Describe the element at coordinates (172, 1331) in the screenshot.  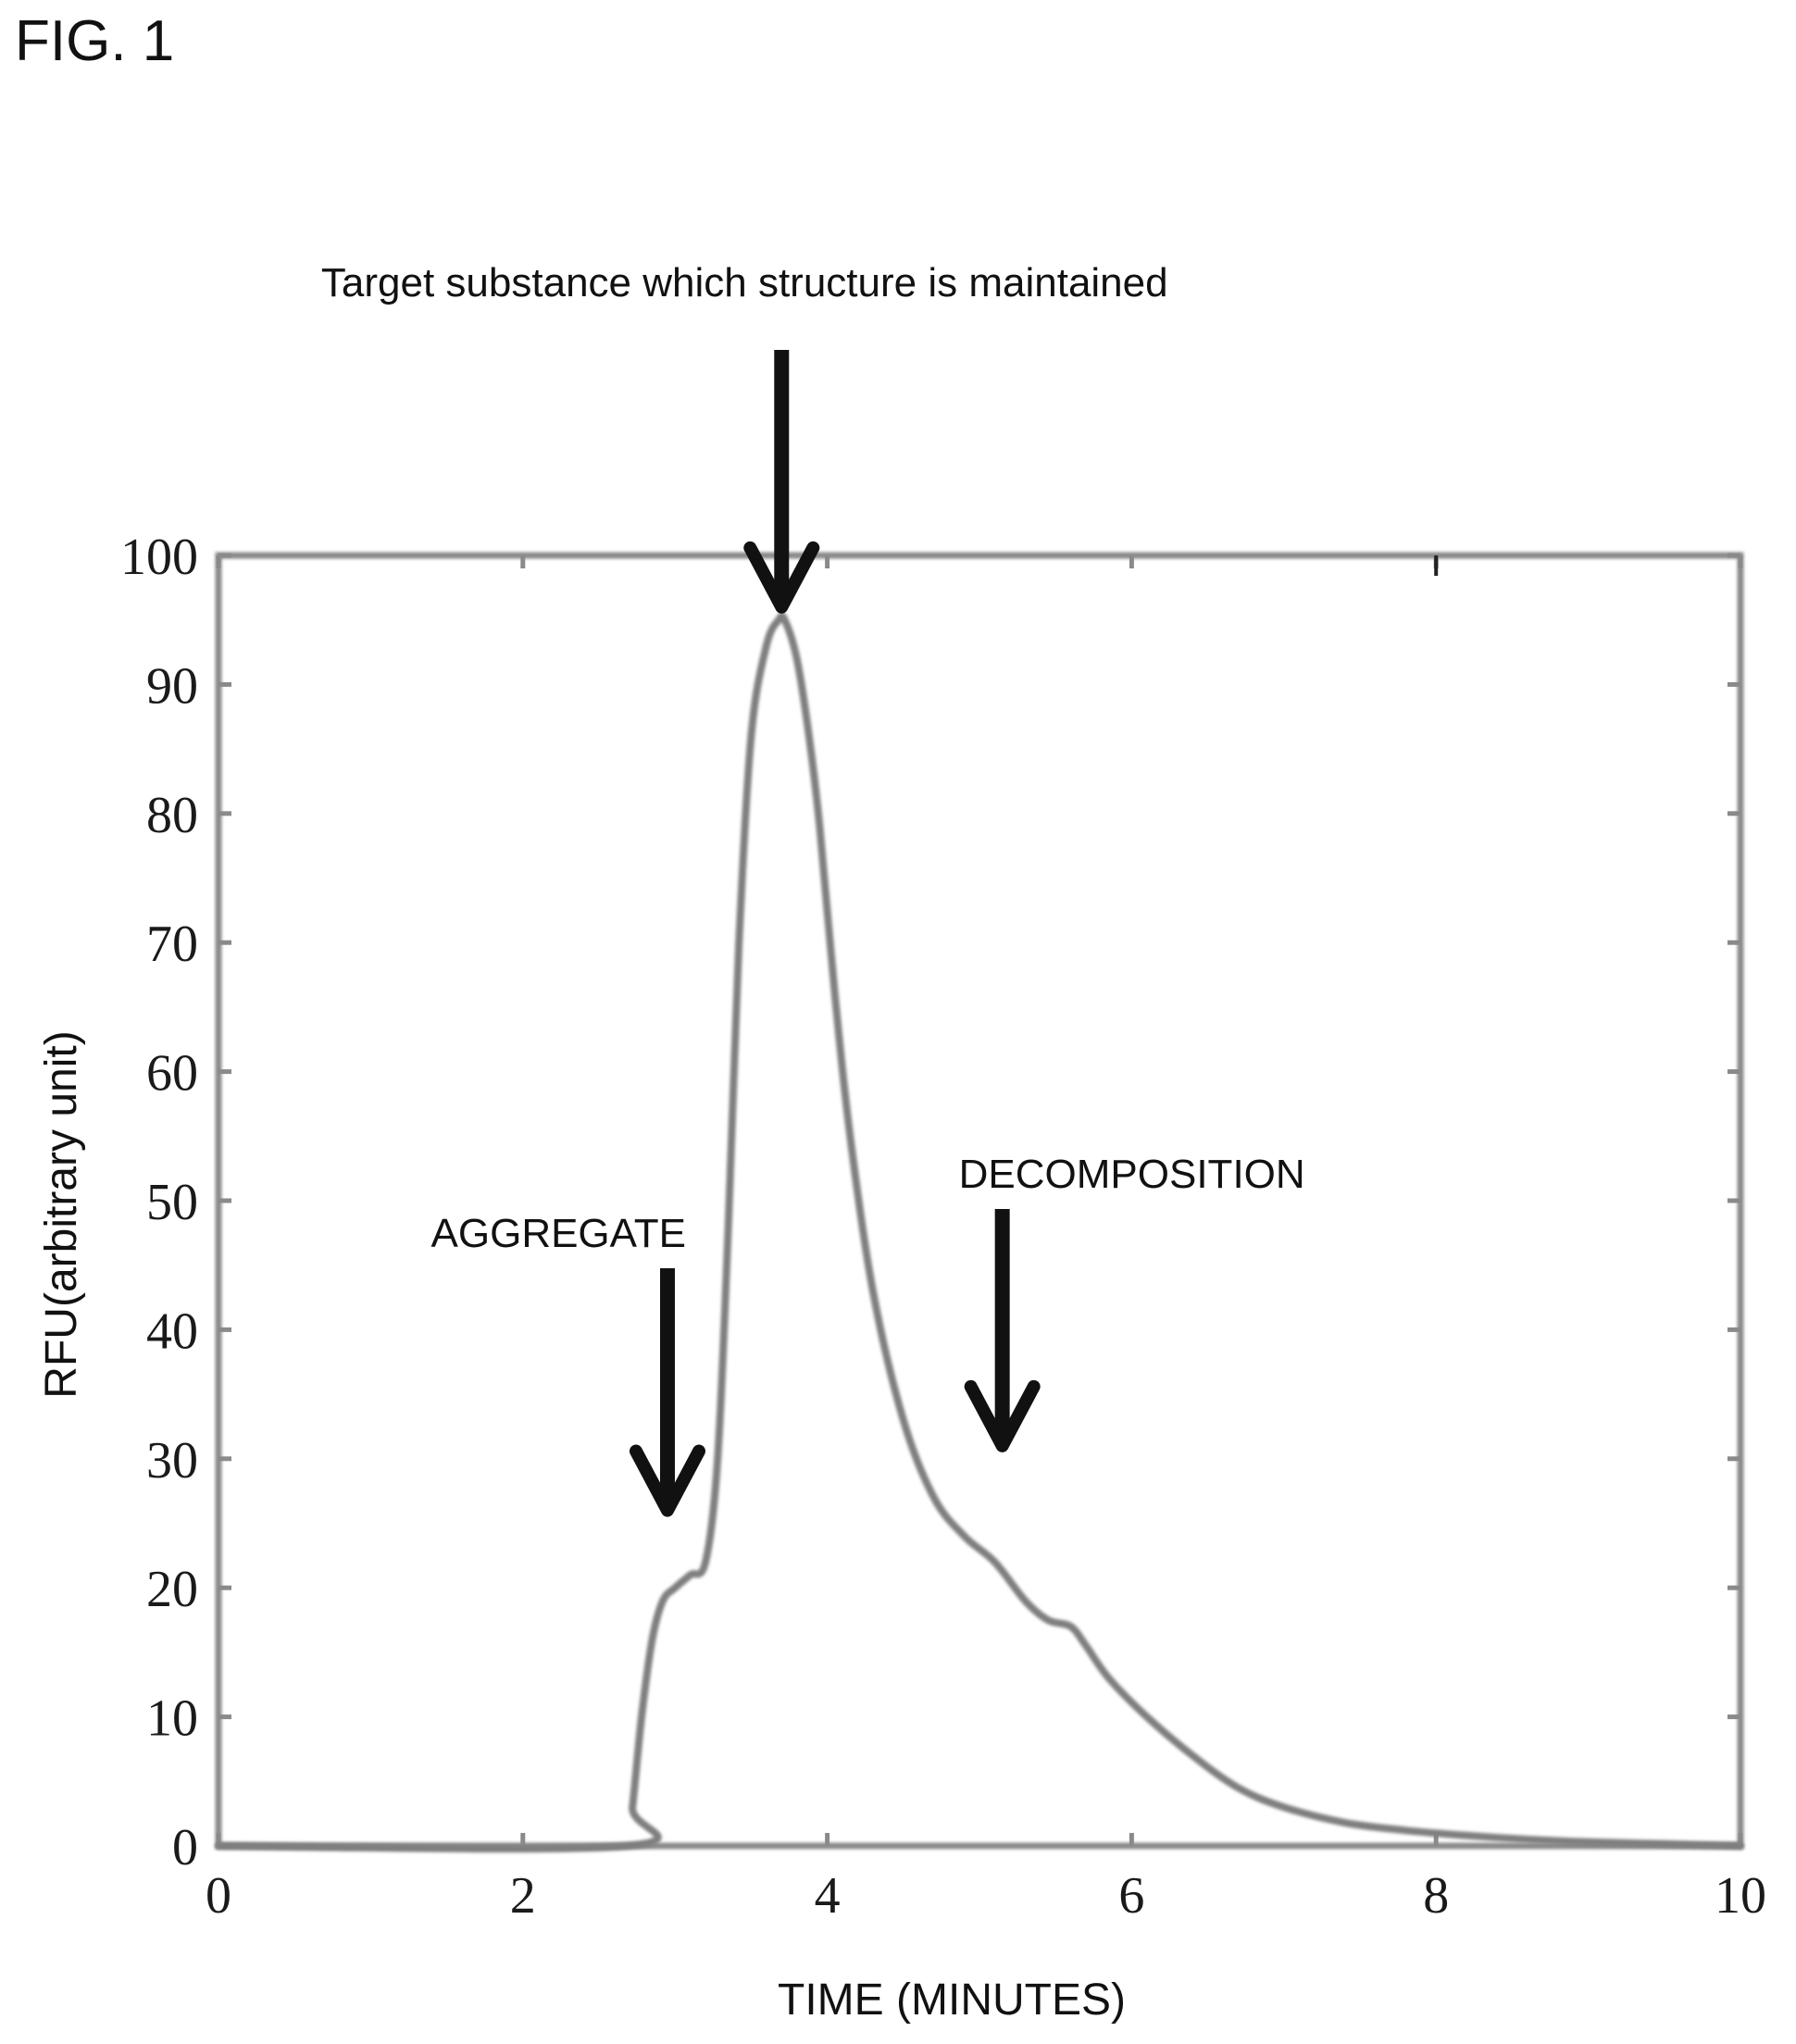
I see `y-tick-label: 40` at that location.